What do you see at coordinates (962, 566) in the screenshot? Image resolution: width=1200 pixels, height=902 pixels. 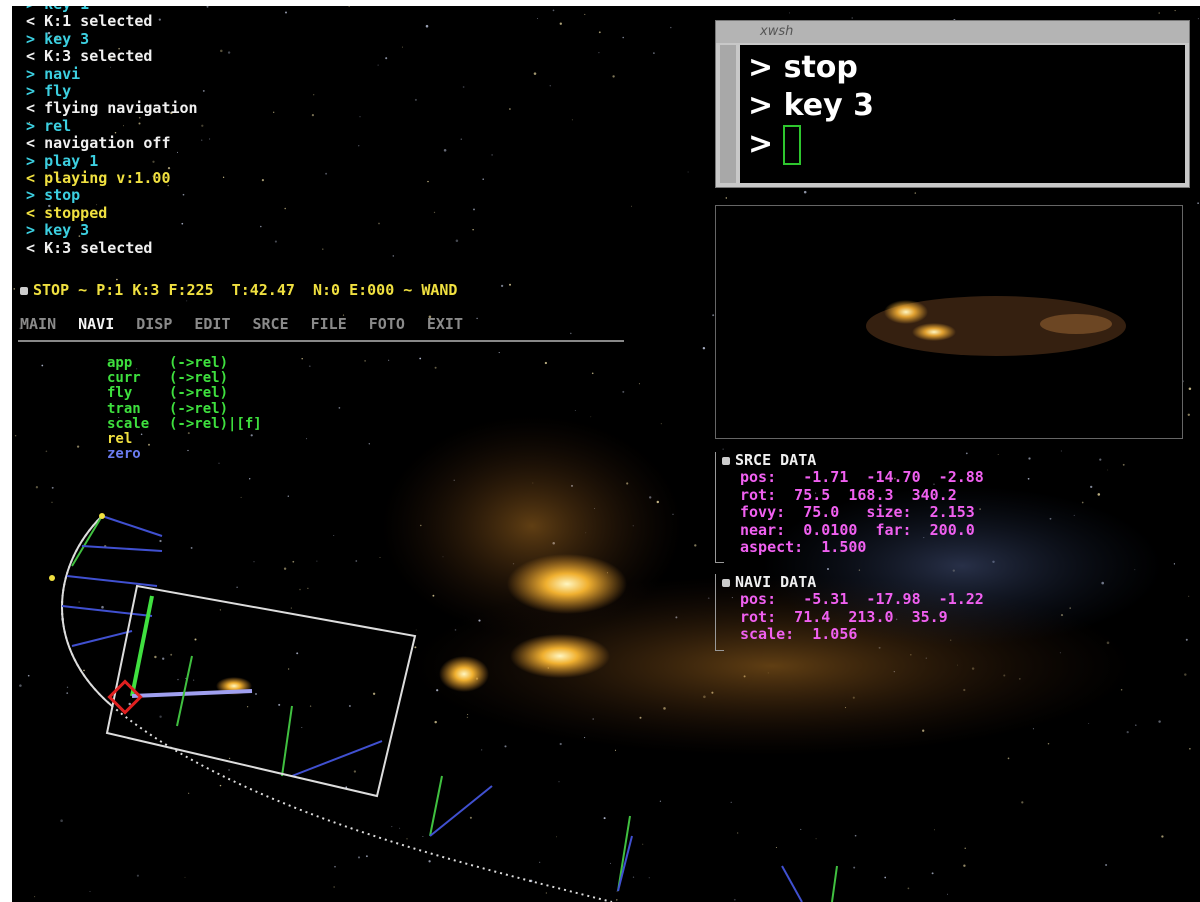 I see `galaxy-cloud` at bounding box center [962, 566].